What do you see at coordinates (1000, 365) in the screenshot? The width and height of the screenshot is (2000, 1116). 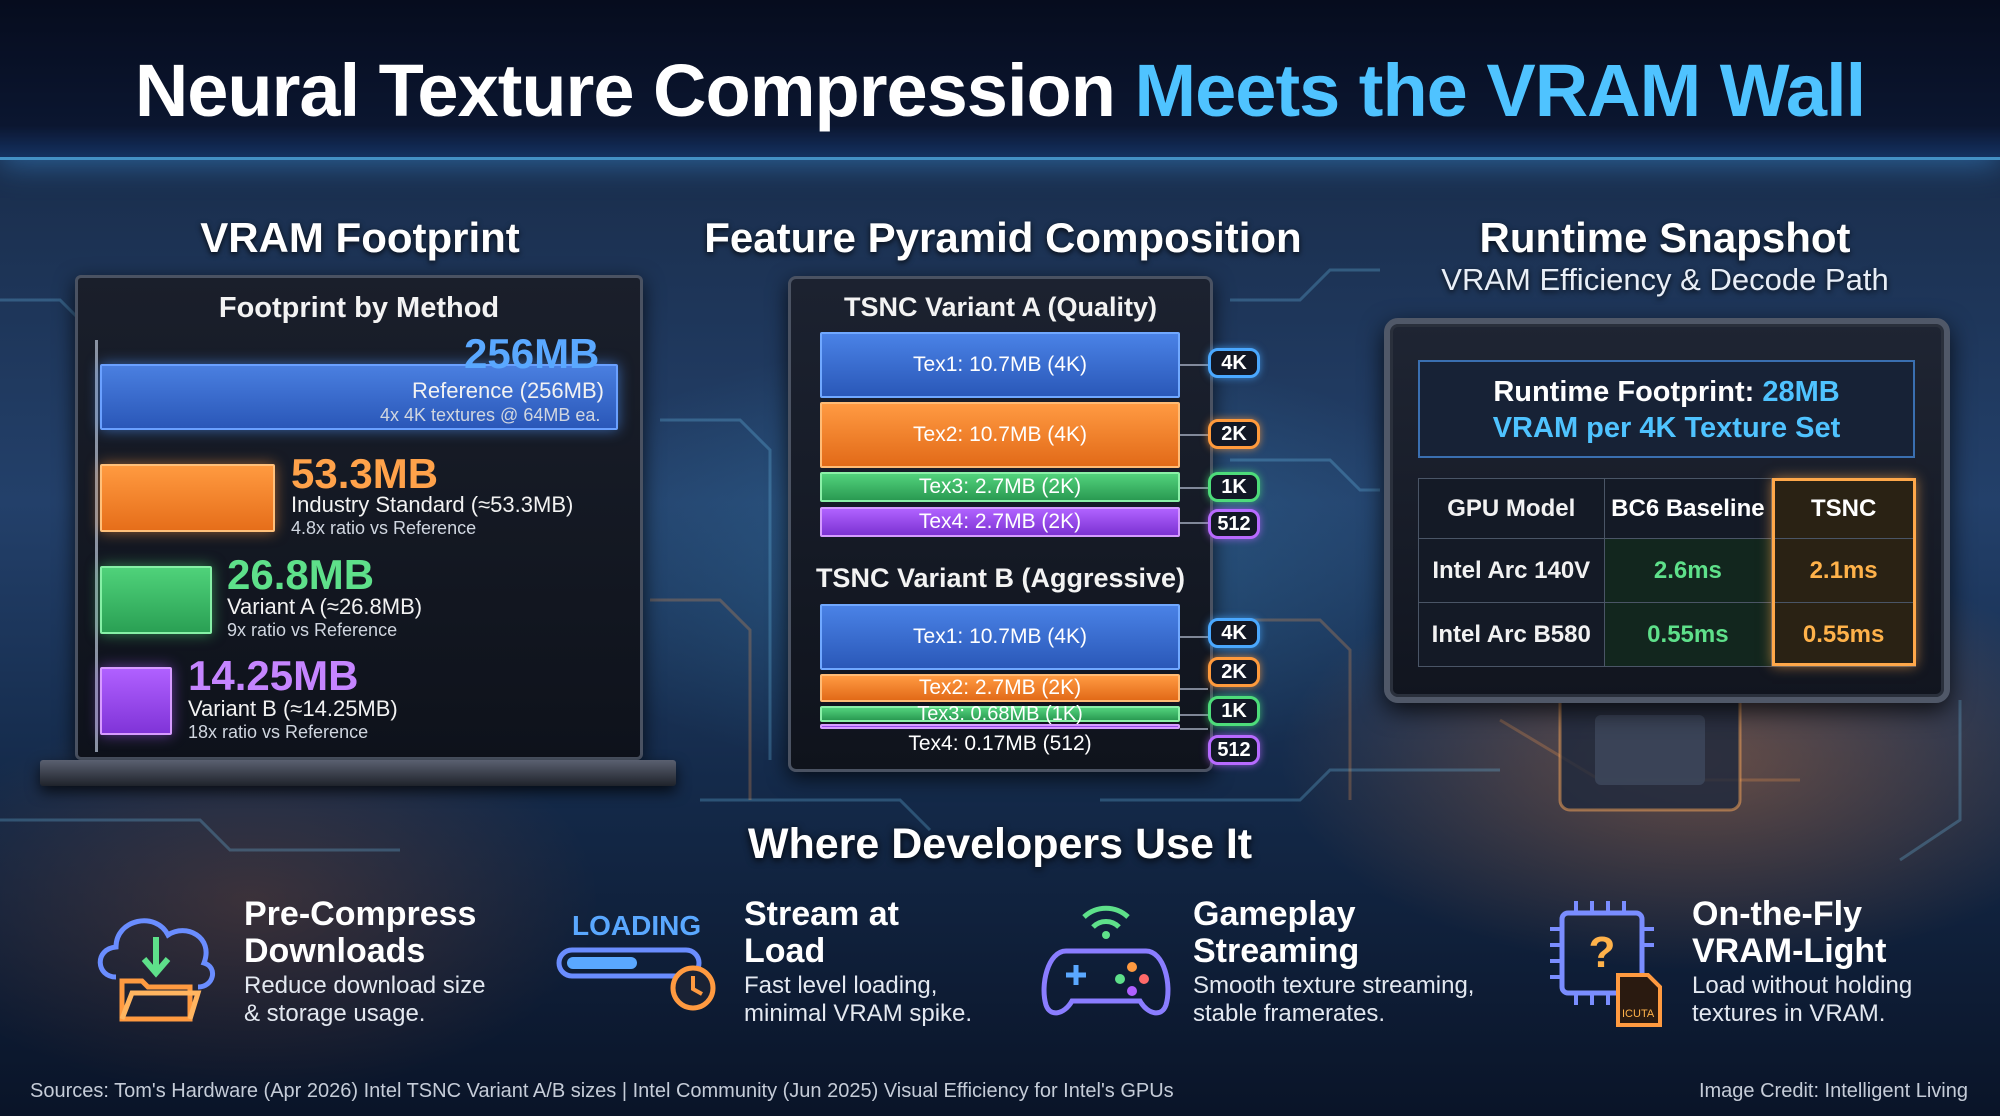 I see `variant-a-tex1: Tex1: 10.7MB (4K)` at bounding box center [1000, 365].